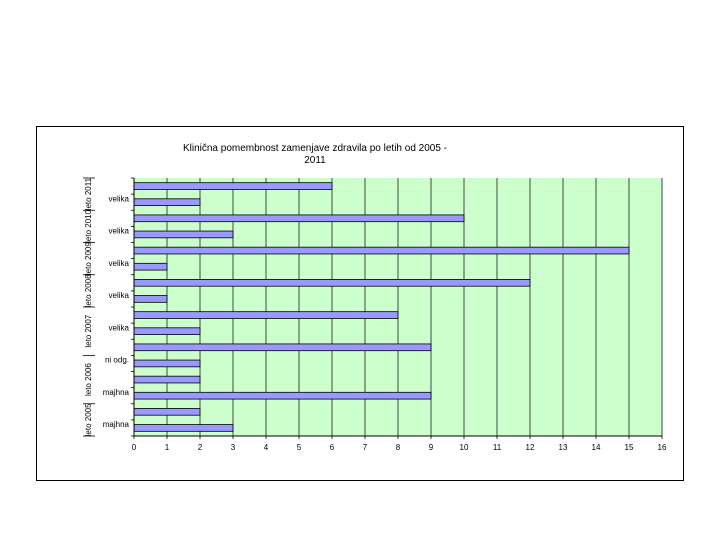 This screenshot has height=540, width=720. I want to click on x-tick-label: 8, so click(398, 447).